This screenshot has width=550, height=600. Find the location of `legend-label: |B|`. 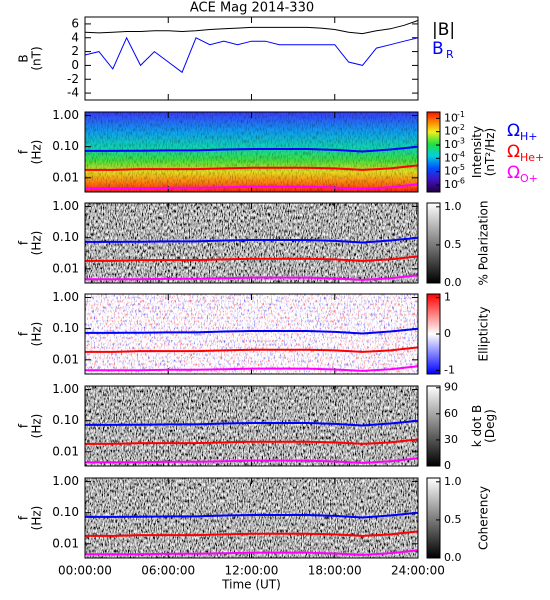

legend-label: |B| is located at coordinates (443, 30).